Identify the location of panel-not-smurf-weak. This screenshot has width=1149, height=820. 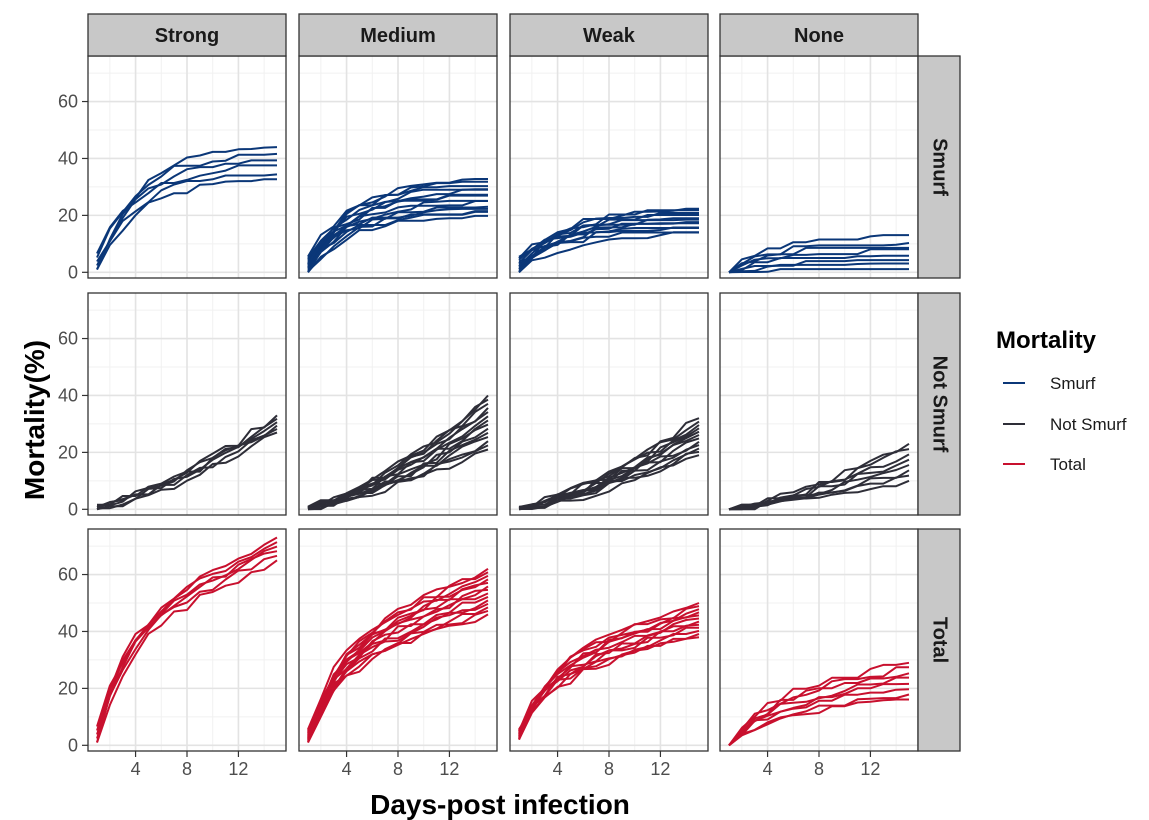
(609, 404).